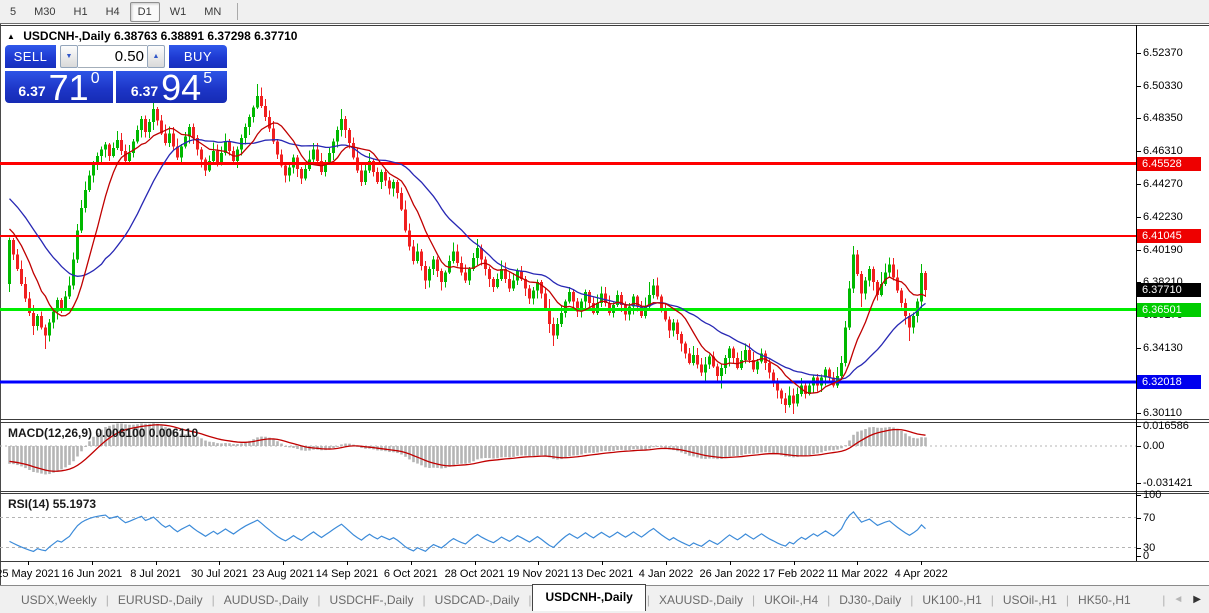 The image size is (1209, 613). I want to click on chart-collapse-icon: ▲, so click(11, 36).